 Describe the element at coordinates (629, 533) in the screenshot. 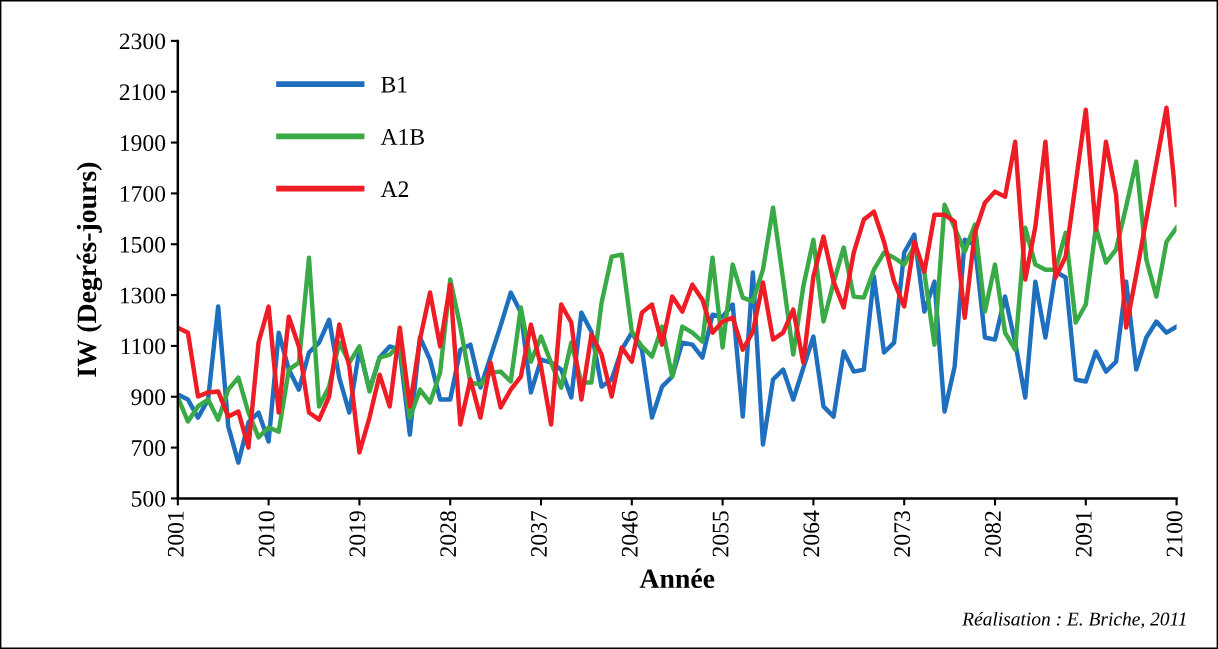

I see `x-tick-label: 2046` at that location.